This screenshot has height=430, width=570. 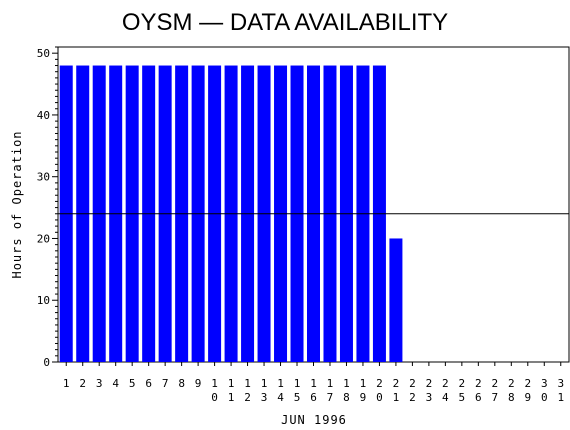 What do you see at coordinates (43, 177) in the screenshot?
I see `y-tick-label: 30` at bounding box center [43, 177].